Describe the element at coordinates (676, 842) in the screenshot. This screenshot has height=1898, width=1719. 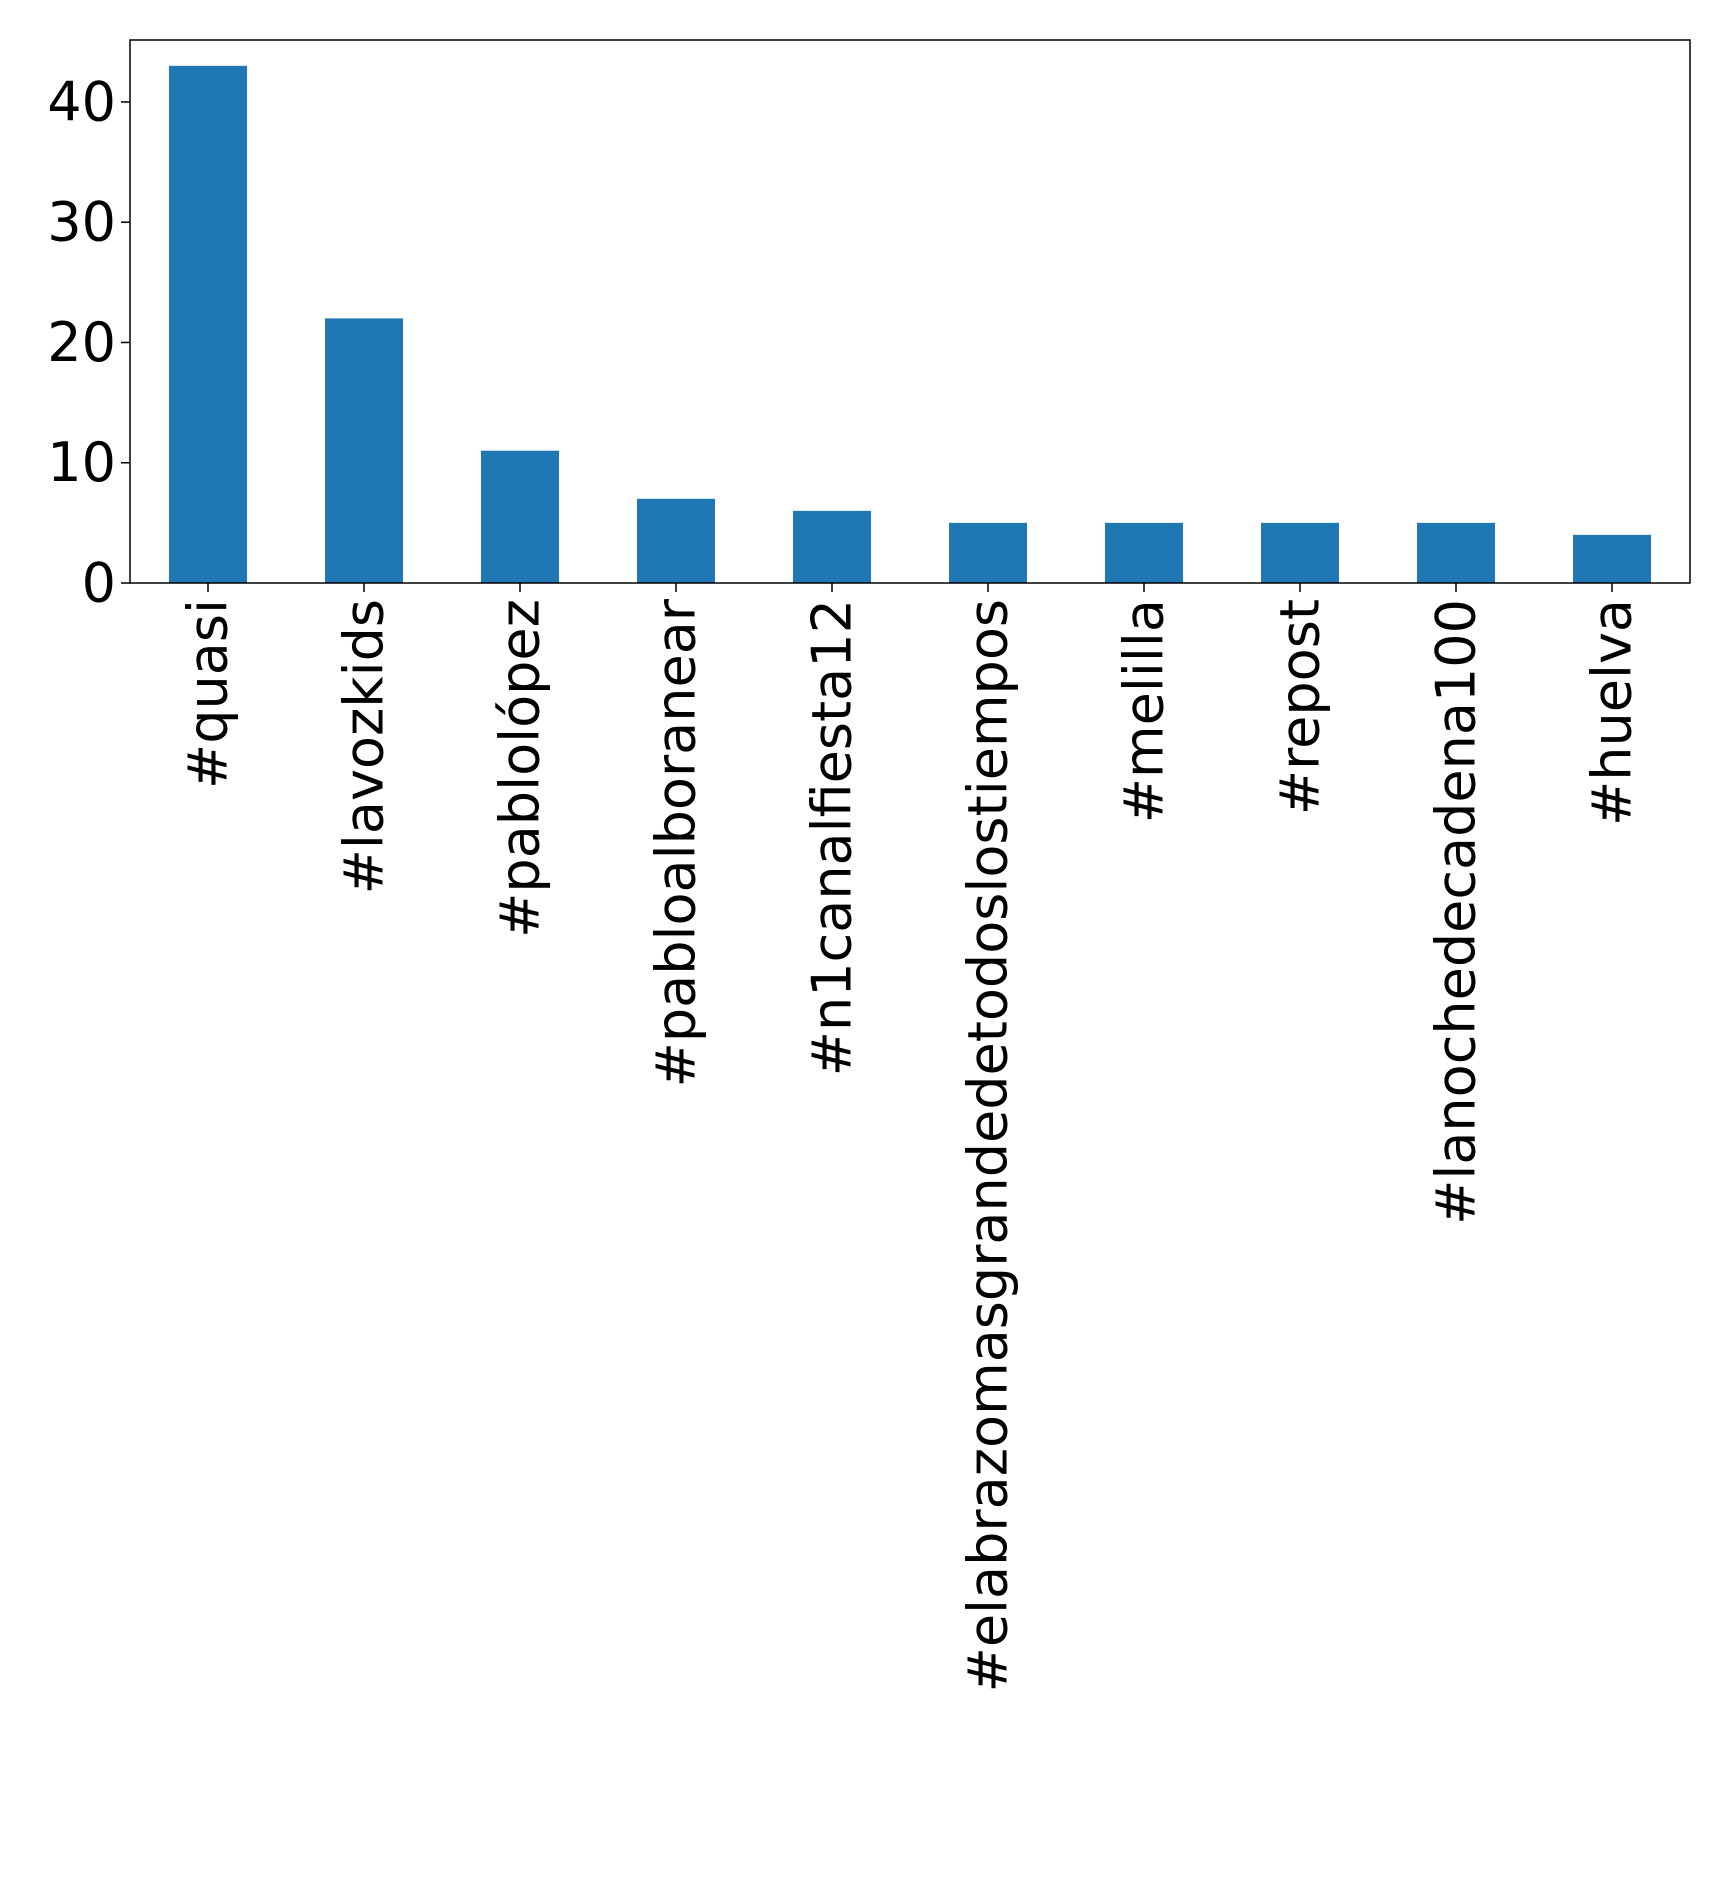
I see `x-tick-label-3: #pabloalboranear` at that location.